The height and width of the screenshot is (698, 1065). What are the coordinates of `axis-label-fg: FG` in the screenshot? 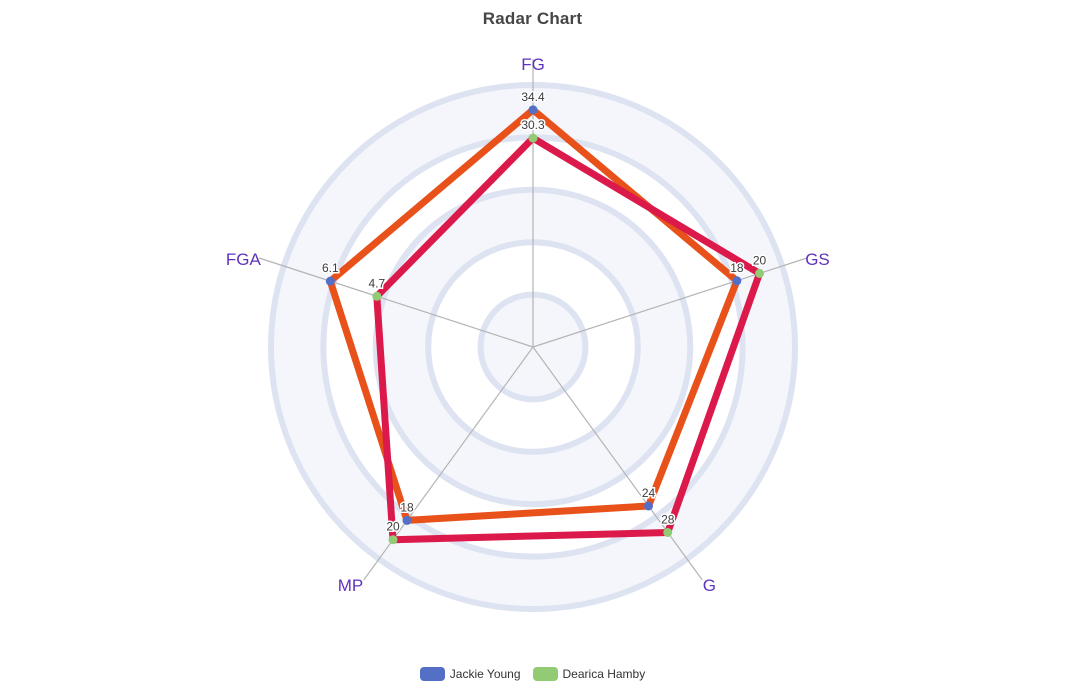 It's located at (533, 64).